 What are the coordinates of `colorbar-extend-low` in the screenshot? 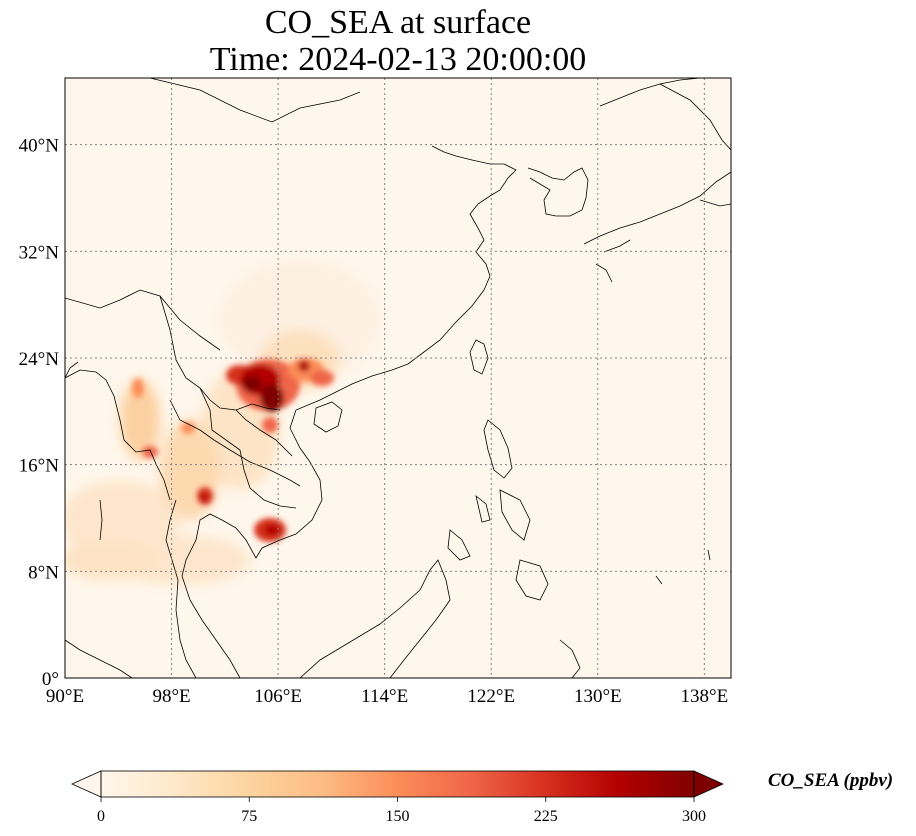 It's located at (86, 784).